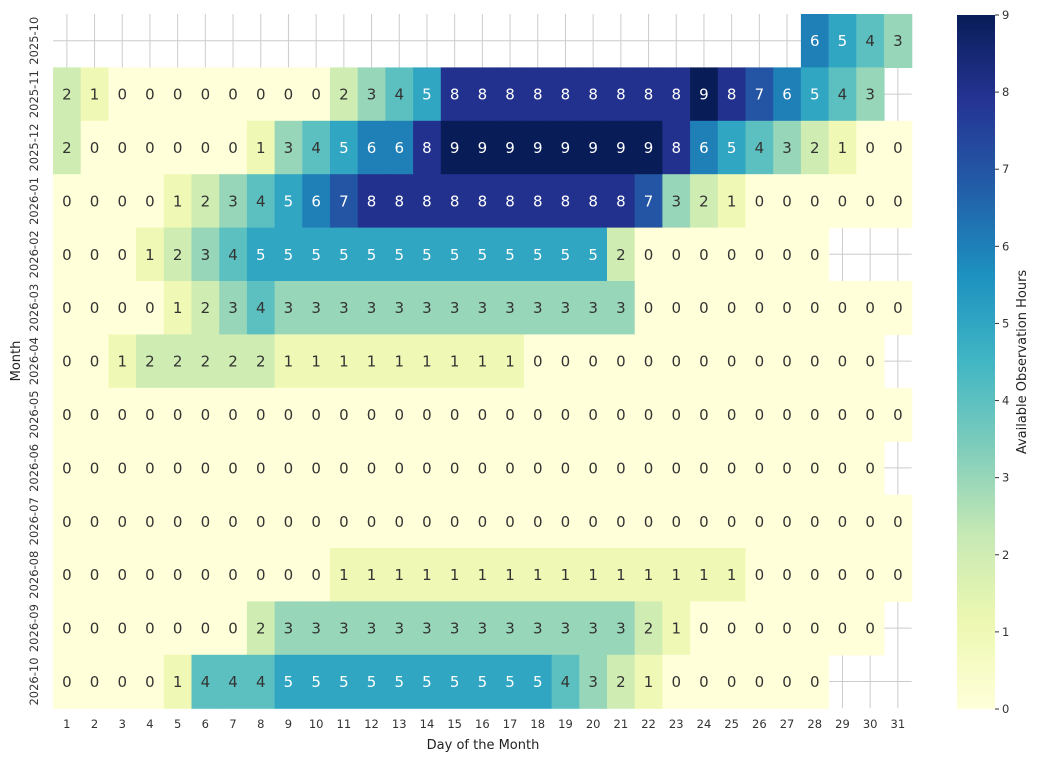  Describe the element at coordinates (149, 724) in the screenshot. I see `x-tick-label: 4` at that location.